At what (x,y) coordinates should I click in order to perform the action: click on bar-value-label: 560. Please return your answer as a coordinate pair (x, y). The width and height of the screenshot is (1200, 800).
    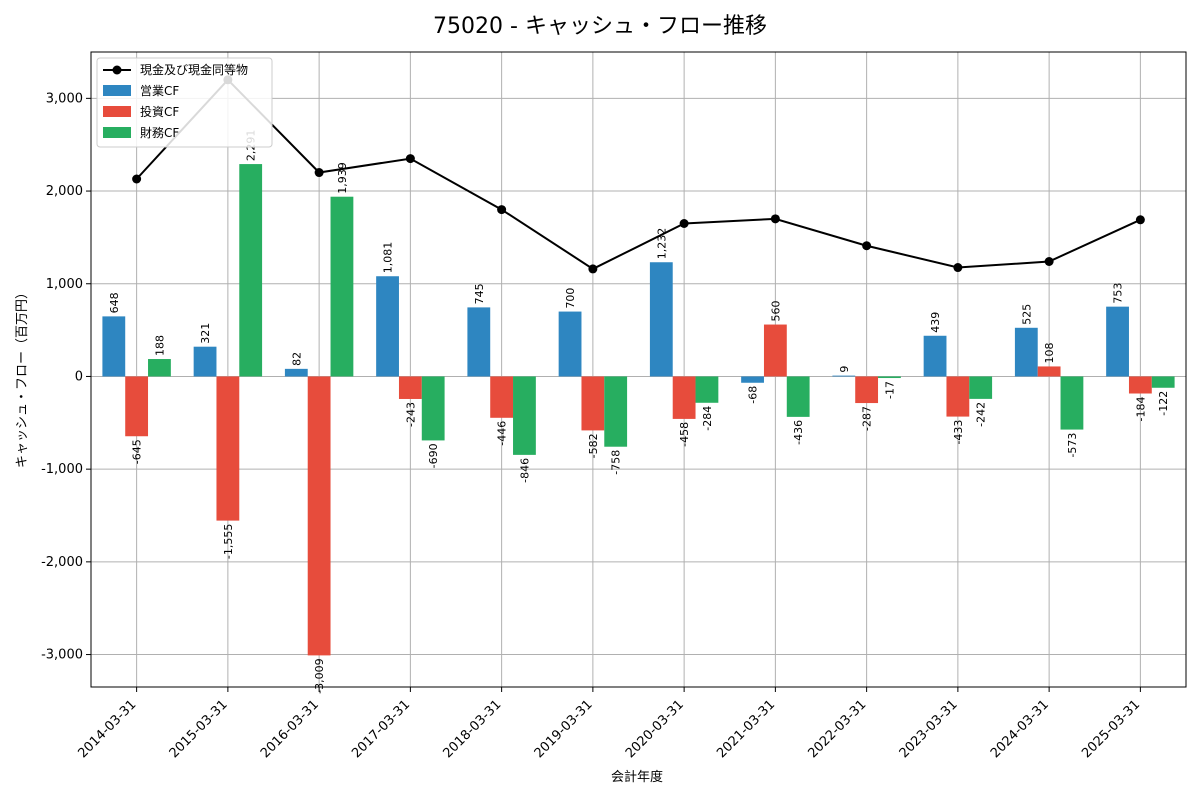
    Looking at the image, I should click on (775, 311).